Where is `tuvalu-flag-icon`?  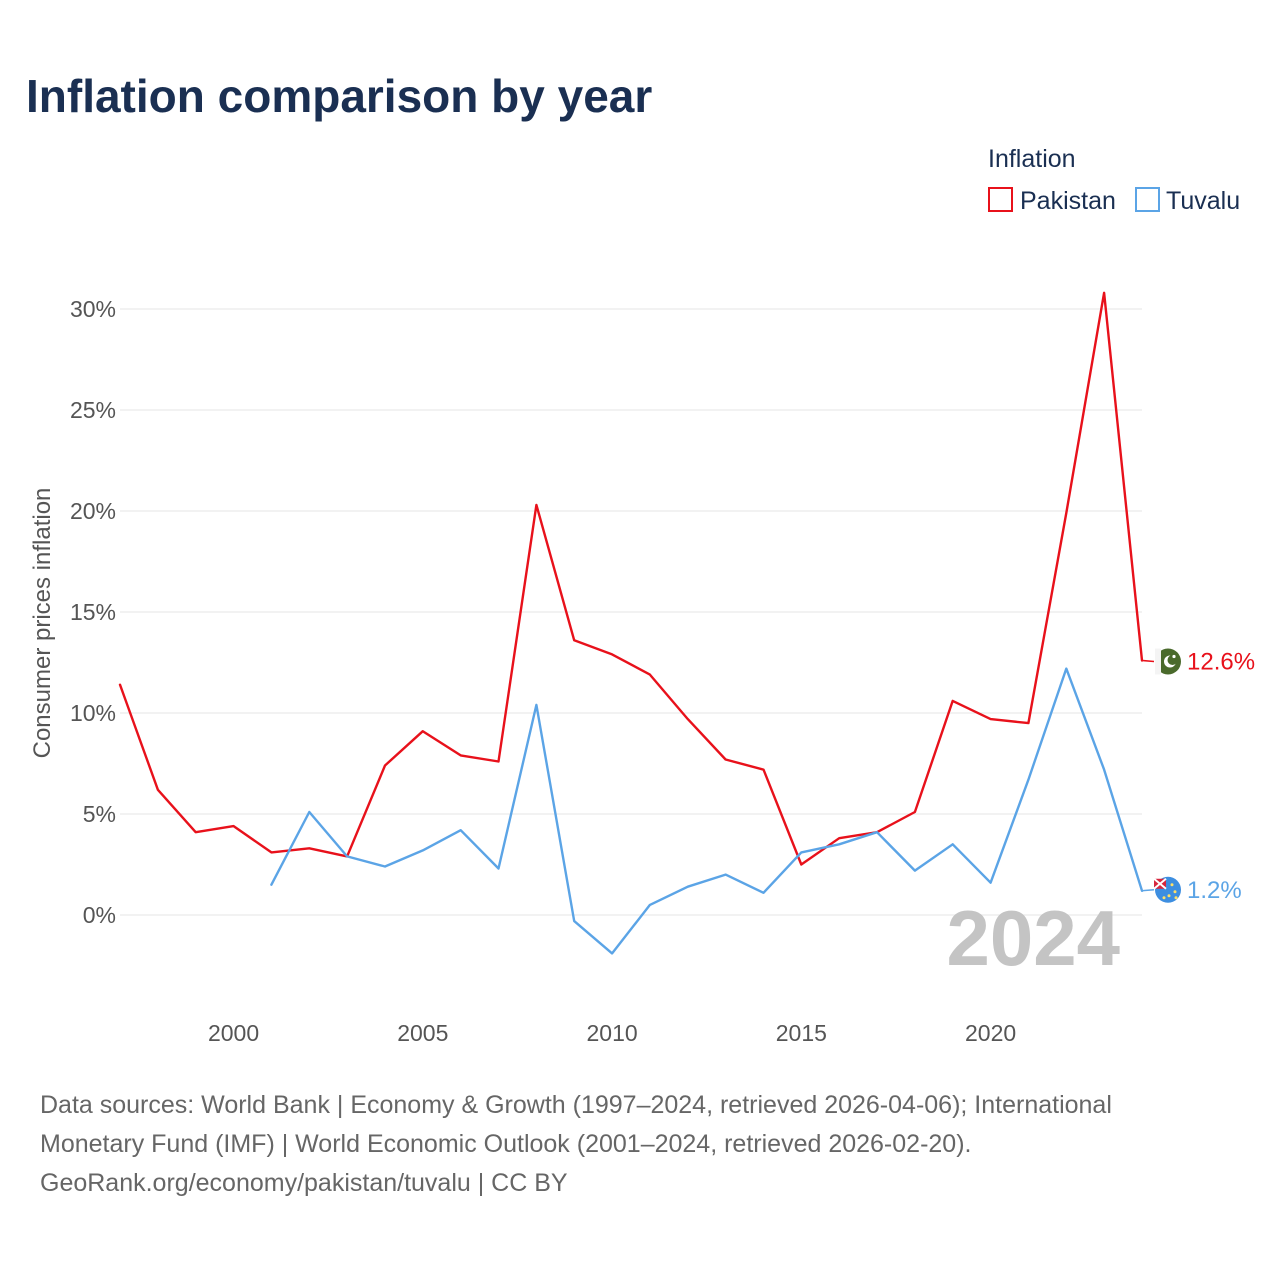
tuvalu-flag-icon is located at coordinates (1167, 889).